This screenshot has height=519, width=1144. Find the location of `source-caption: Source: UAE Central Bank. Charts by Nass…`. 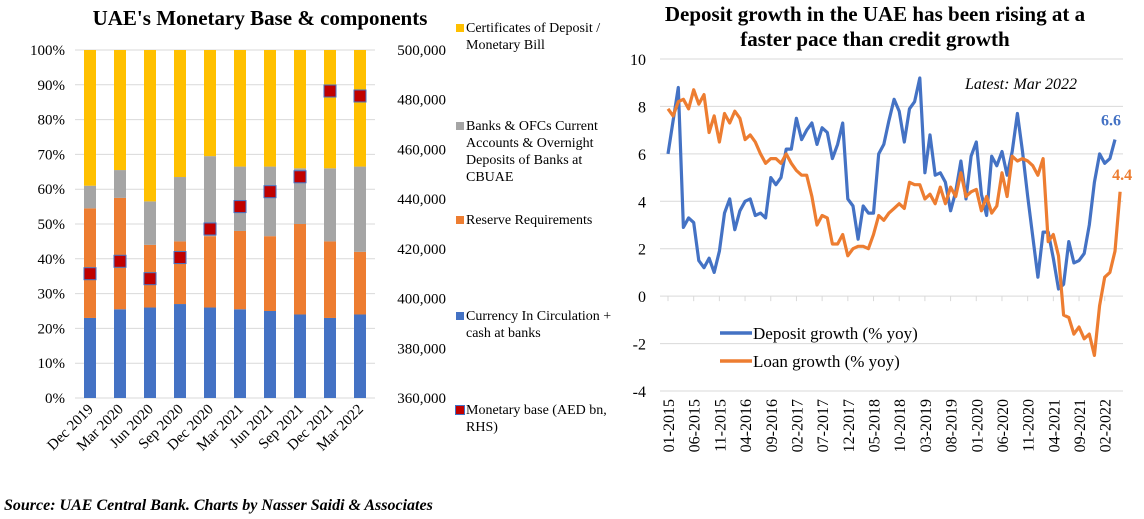

source-caption: Source: UAE Central Bank. Charts by Nass… is located at coordinates (218, 505).